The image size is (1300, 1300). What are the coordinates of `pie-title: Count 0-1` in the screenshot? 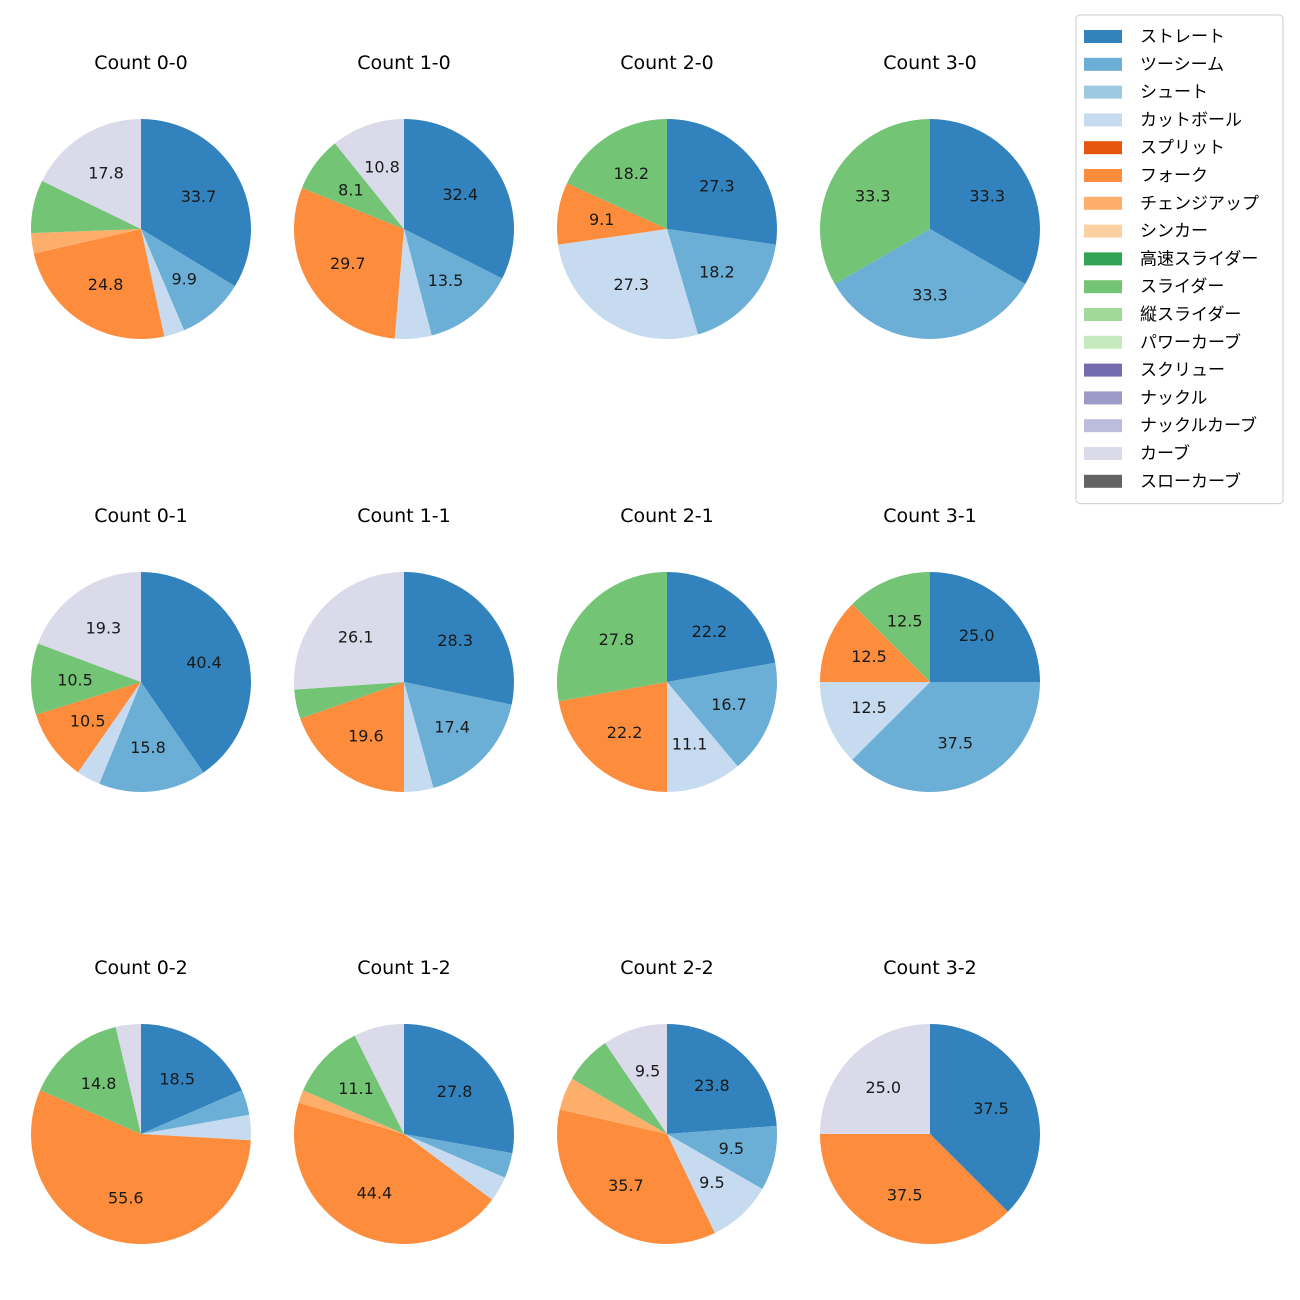 It's located at (141, 516).